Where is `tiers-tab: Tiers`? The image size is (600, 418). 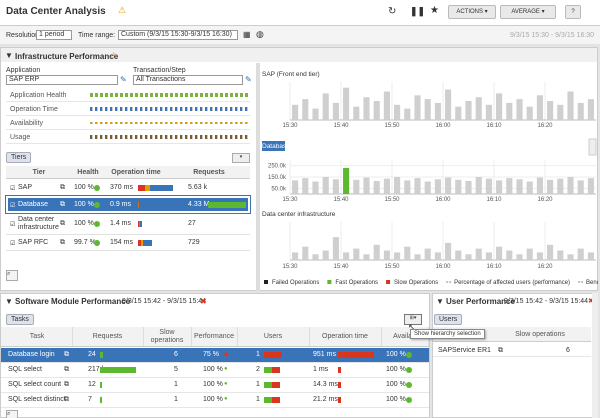 tiers-tab: Tiers is located at coordinates (19, 157).